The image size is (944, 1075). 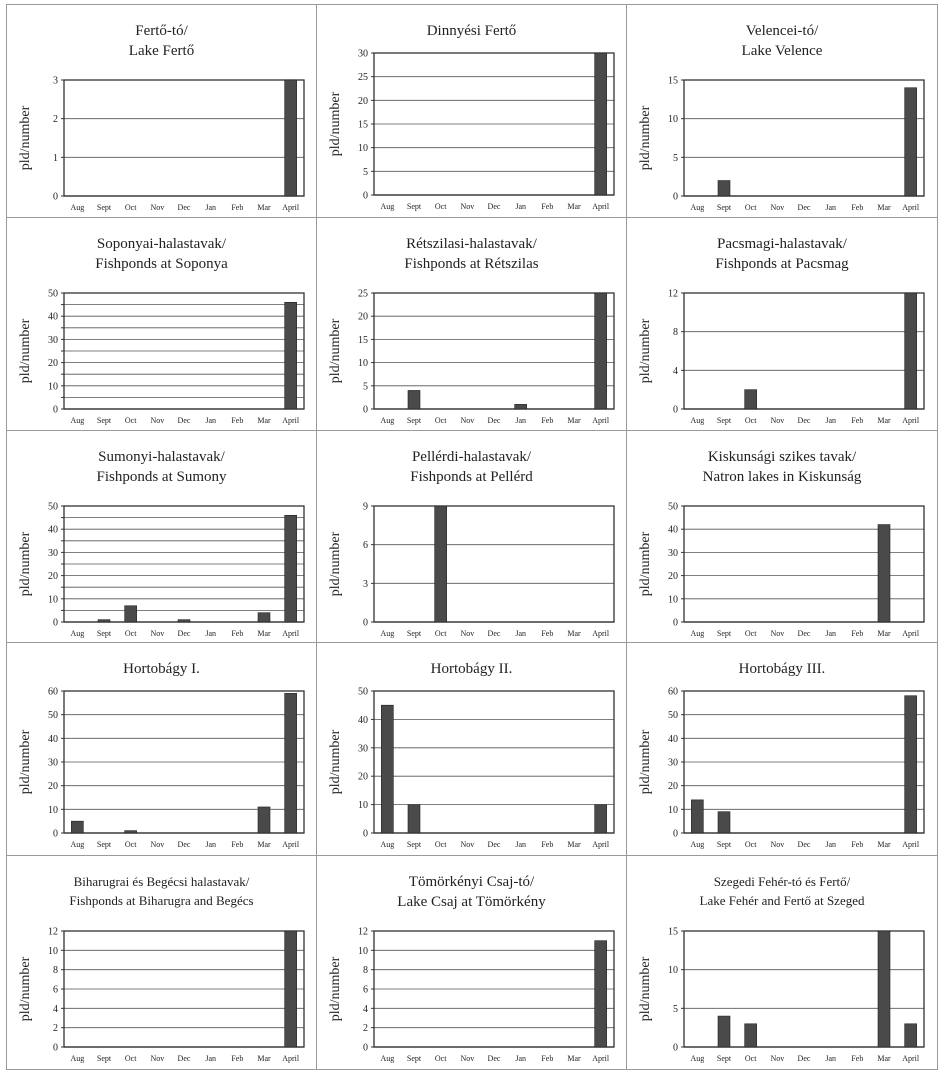 What do you see at coordinates (161, 243) in the screenshot?
I see `chart-title-line: Soponyai-halastavak/` at bounding box center [161, 243].